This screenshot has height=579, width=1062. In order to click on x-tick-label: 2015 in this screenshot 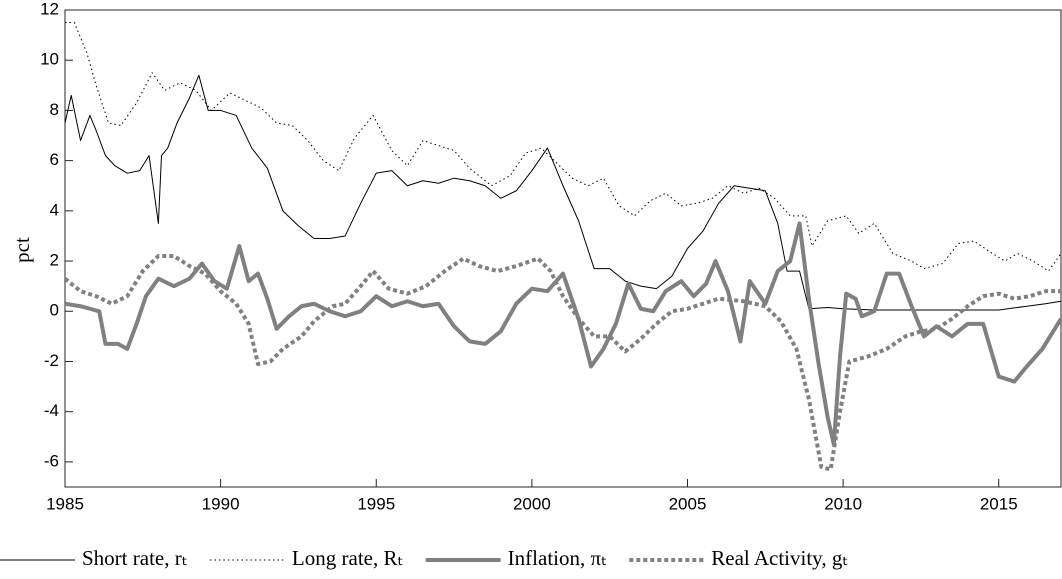, I will do `click(999, 503)`.